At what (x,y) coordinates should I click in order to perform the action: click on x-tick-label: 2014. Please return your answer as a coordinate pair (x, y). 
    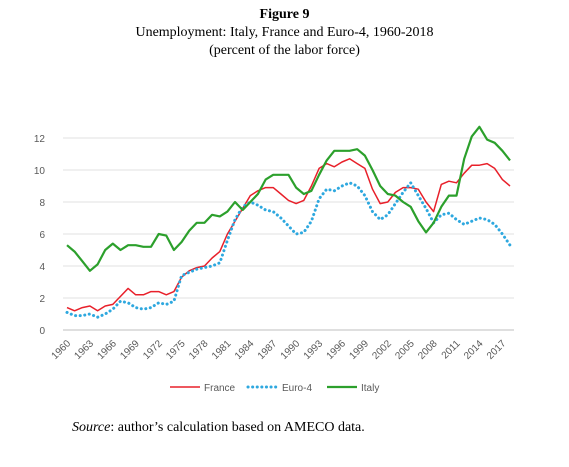
    Looking at the image, I should click on (474, 350).